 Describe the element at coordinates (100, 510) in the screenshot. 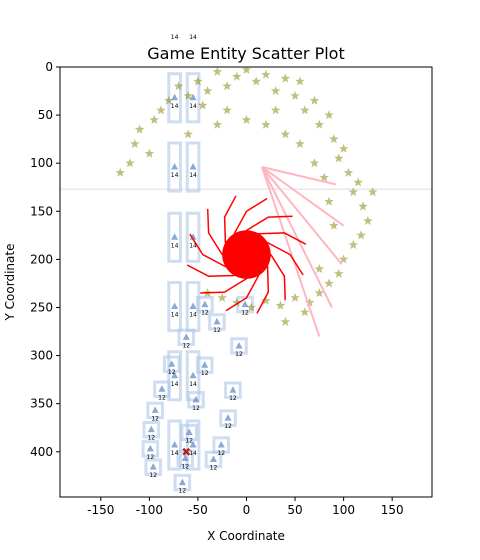

I see `x-tick-label: -150` at that location.